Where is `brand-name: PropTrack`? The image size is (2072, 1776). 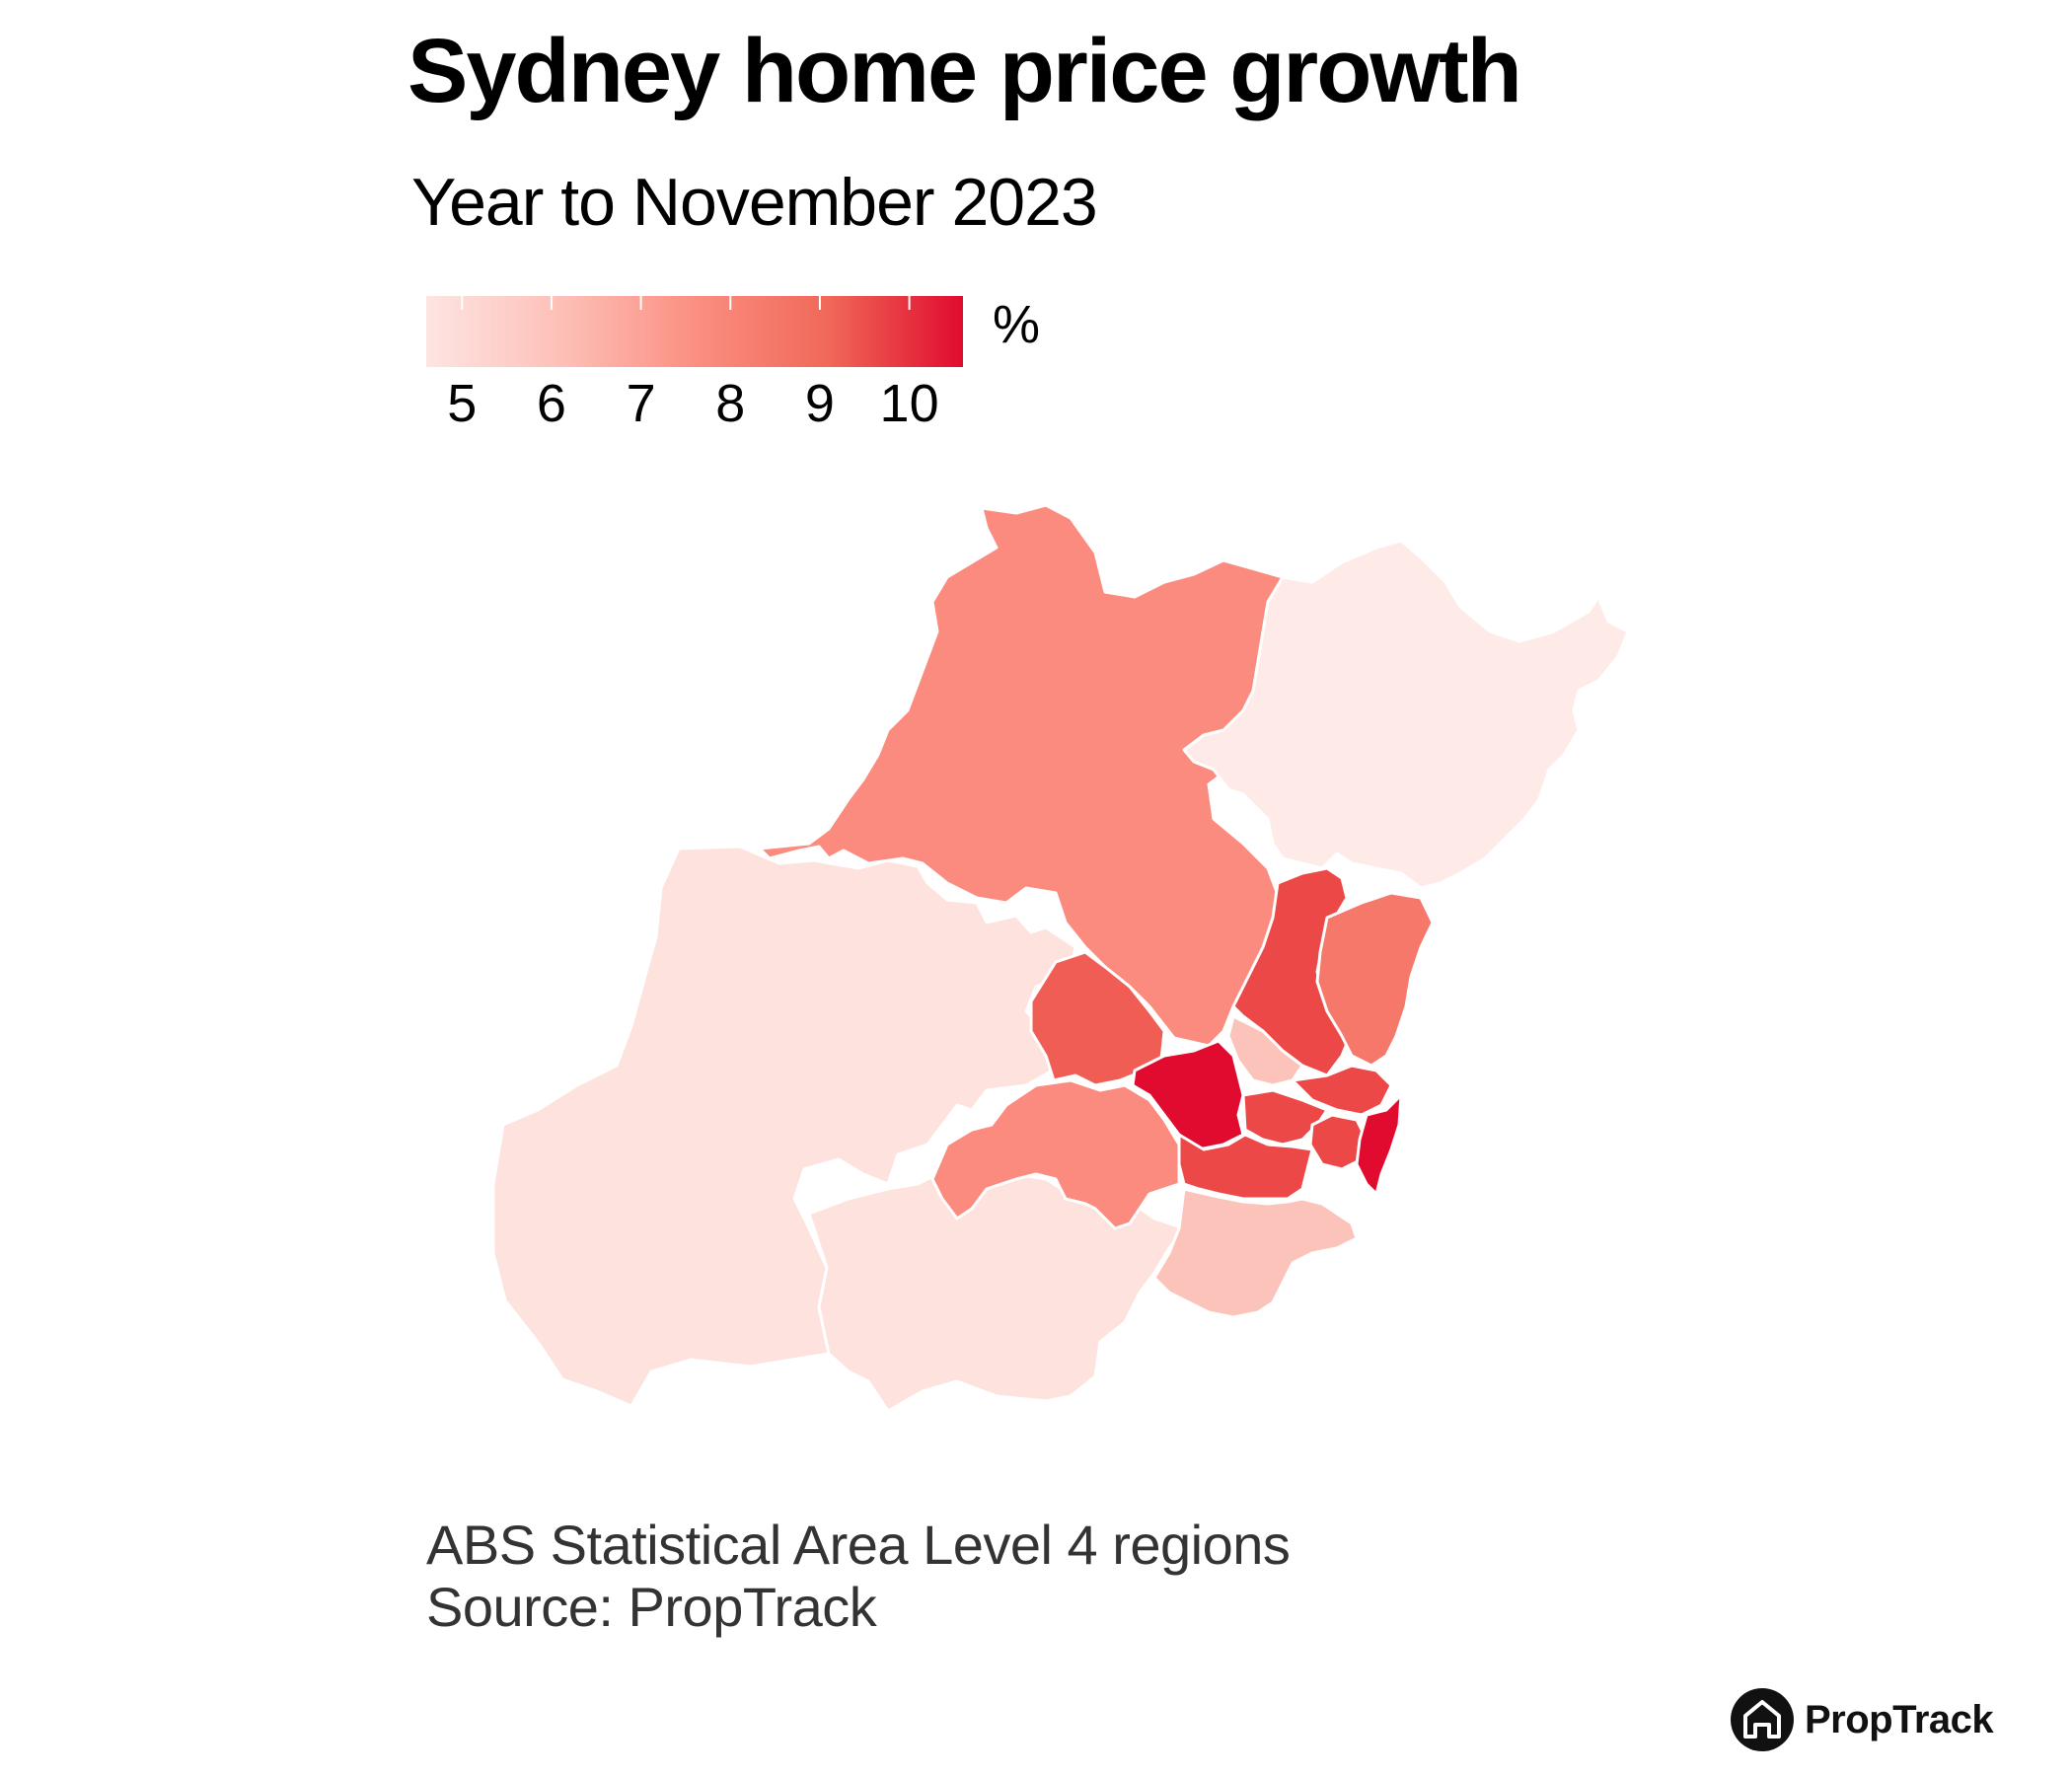
brand-name: PropTrack is located at coordinates (1900, 1719).